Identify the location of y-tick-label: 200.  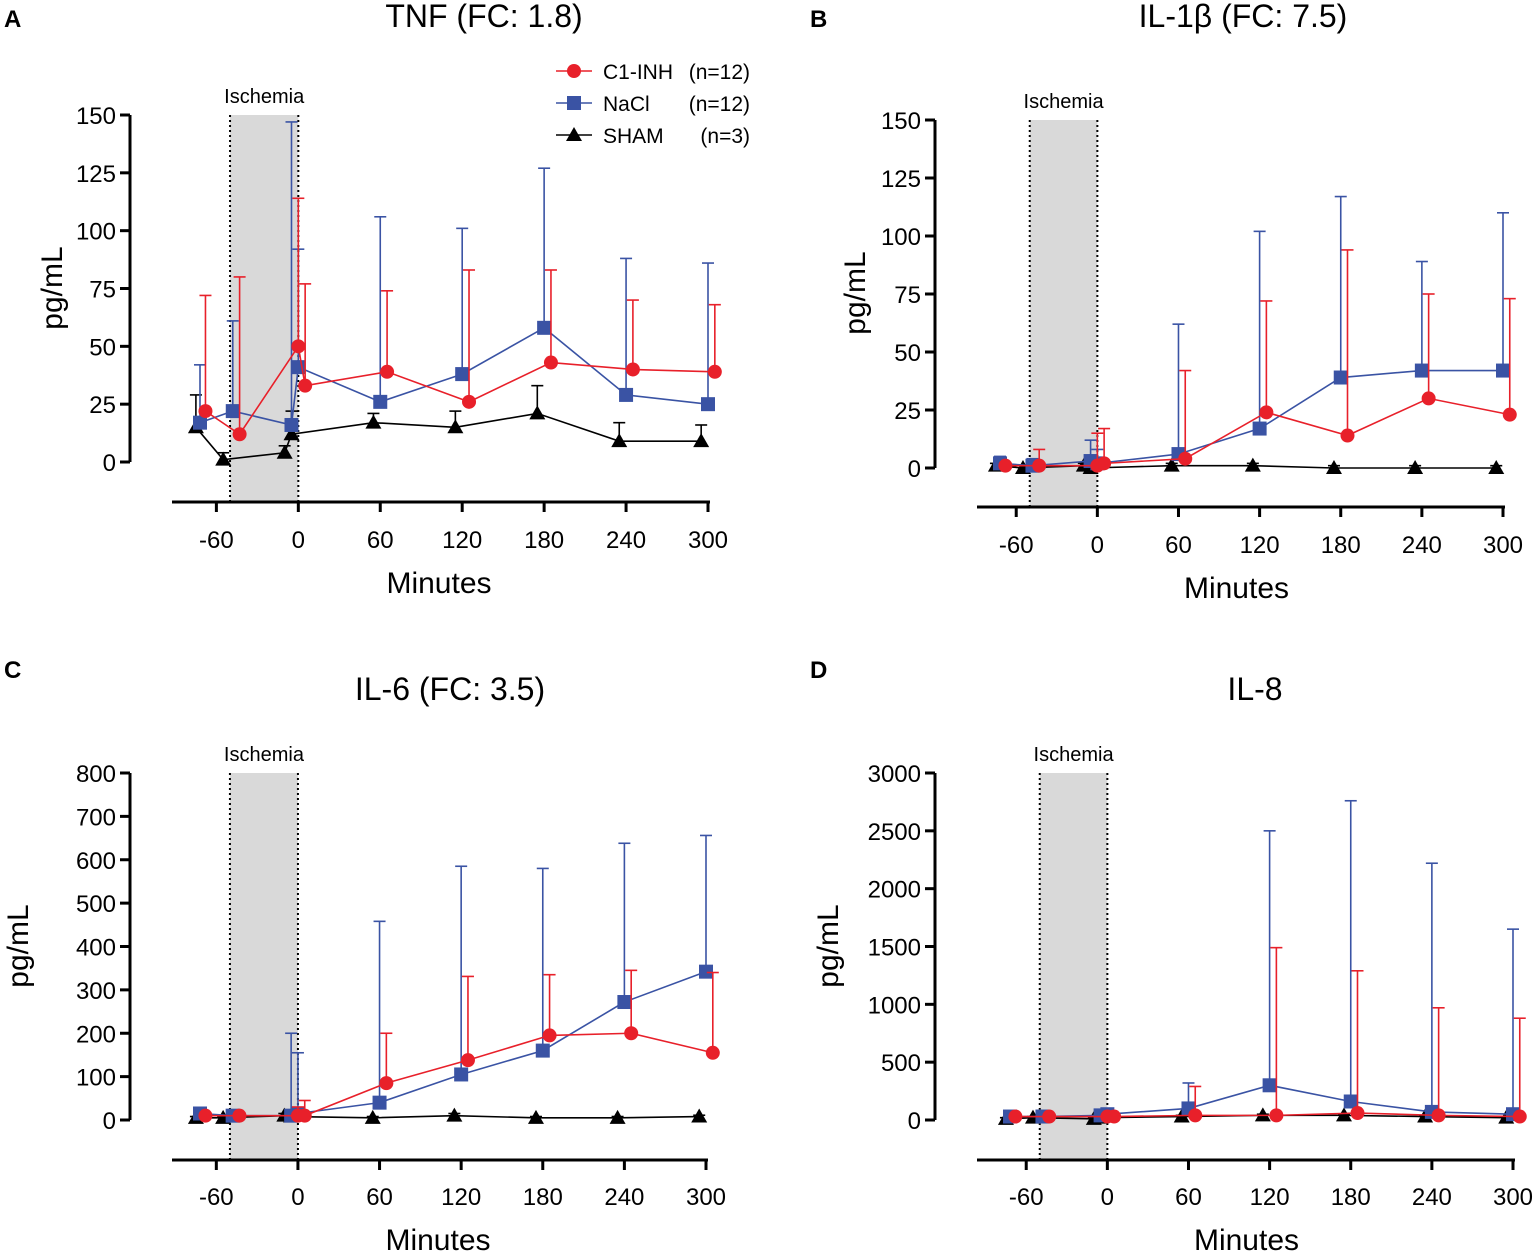
(96, 1034).